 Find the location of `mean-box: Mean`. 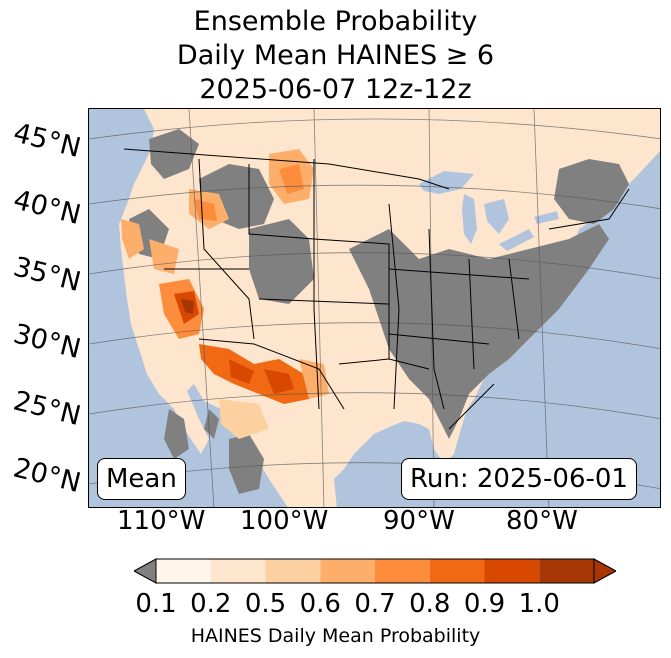

mean-box: Mean is located at coordinates (141, 479).